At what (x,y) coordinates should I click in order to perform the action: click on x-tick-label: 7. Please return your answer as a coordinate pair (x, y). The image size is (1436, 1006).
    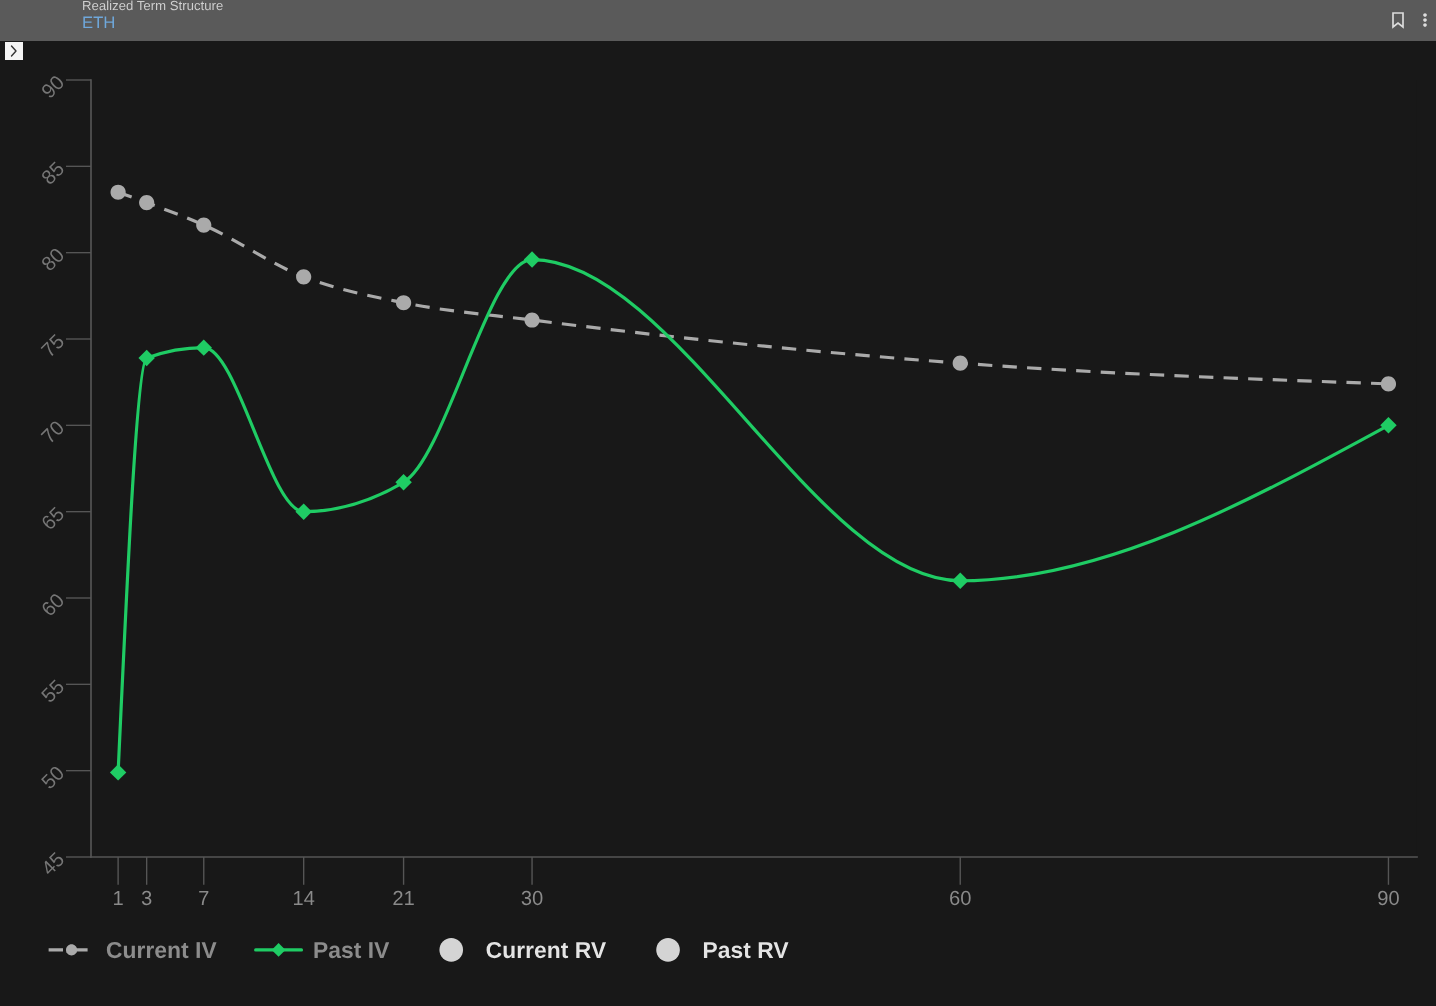
    Looking at the image, I should click on (204, 898).